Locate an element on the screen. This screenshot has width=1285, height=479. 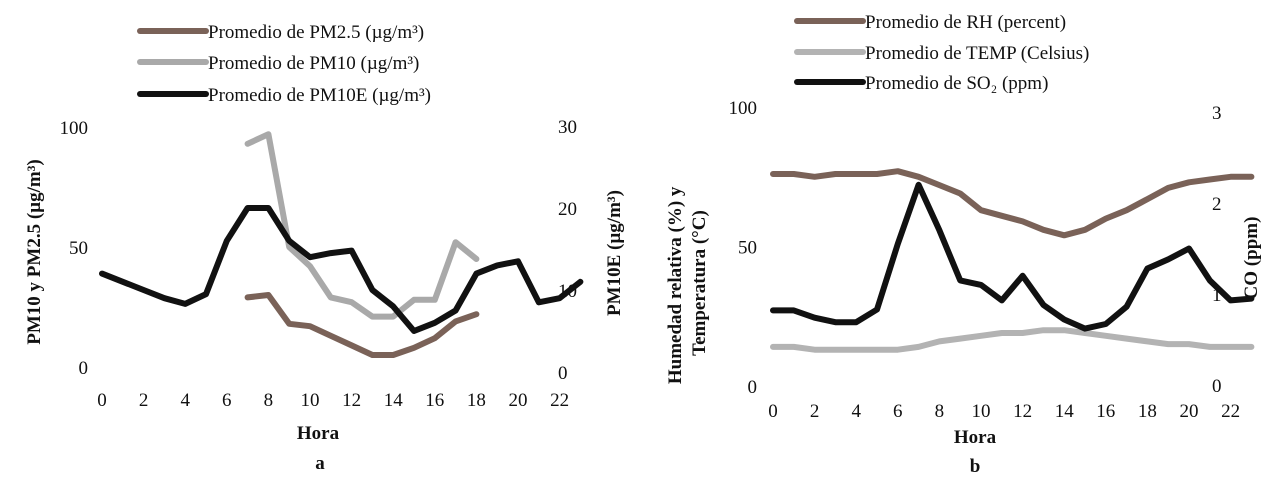
panel-label-b: b is located at coordinates (975, 466).